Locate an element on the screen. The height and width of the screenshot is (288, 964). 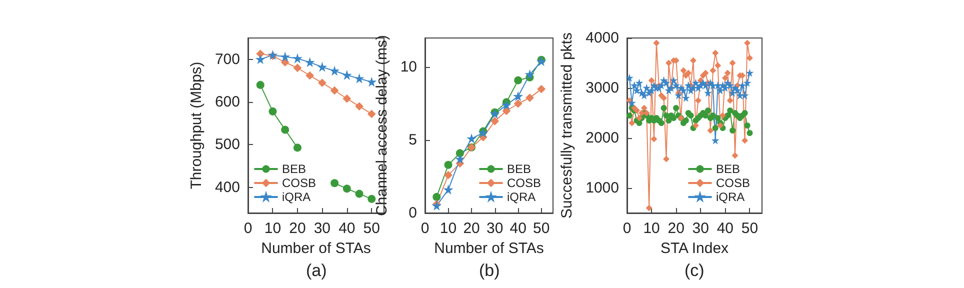
y-tick-label: 400 is located at coordinates (227, 187).